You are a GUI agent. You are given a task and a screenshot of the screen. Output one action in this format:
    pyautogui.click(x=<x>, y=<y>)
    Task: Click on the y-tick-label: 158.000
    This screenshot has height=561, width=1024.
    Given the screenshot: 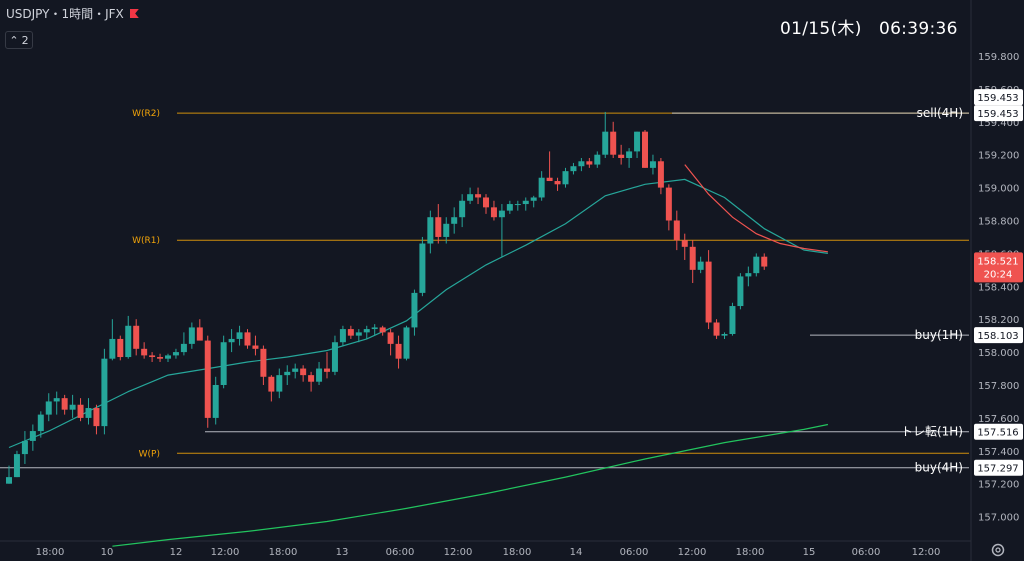 What is the action you would take?
    pyautogui.click(x=998, y=353)
    